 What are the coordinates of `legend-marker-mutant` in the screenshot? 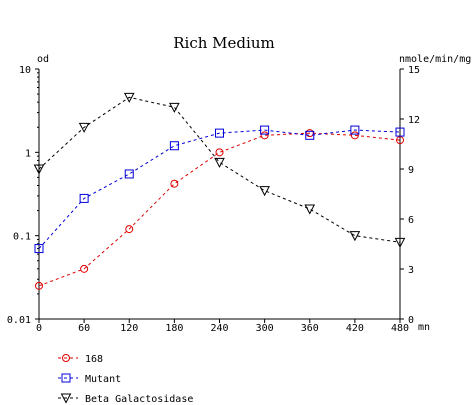 It's located at (66, 378).